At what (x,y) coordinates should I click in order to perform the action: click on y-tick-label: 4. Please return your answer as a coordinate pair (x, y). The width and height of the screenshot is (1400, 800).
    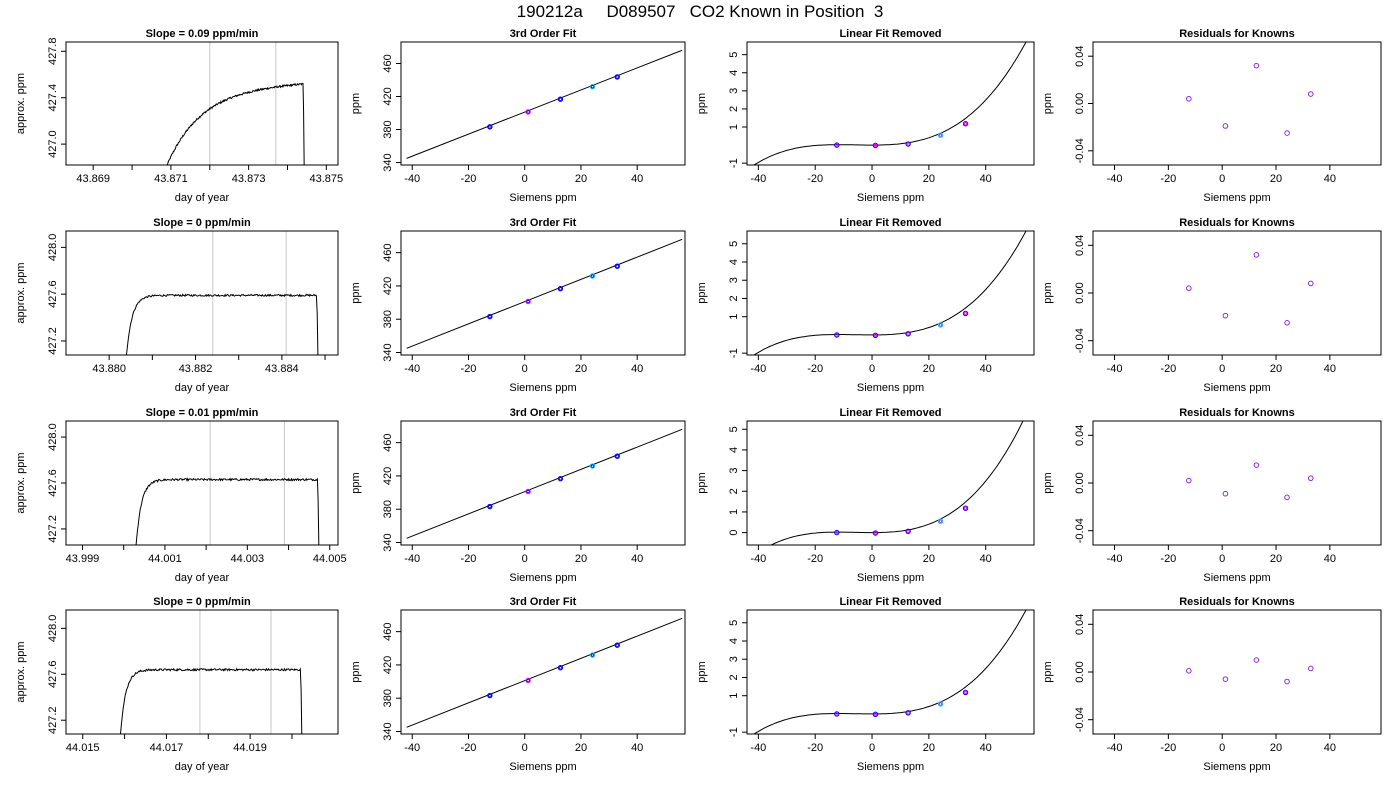
    Looking at the image, I should click on (734, 641).